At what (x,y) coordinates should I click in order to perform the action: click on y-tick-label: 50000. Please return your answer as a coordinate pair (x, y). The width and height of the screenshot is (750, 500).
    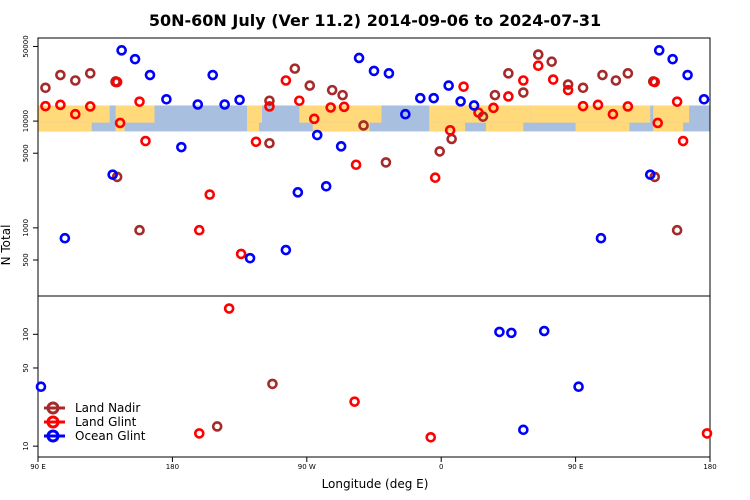
    Looking at the image, I should click on (26, 46).